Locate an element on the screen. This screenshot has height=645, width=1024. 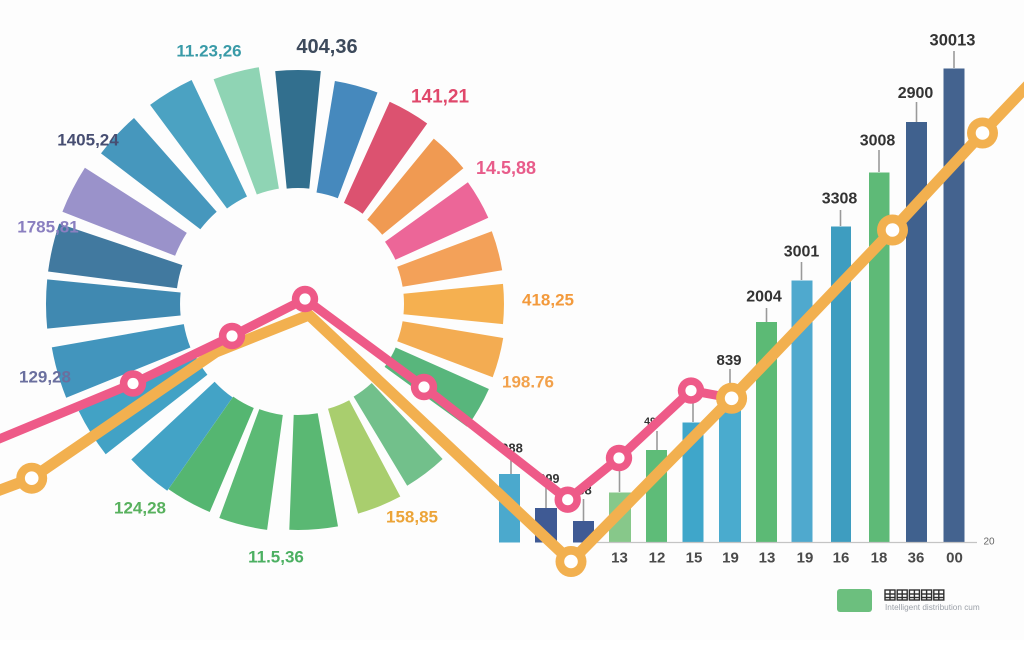
svg-text: 3308 is located at coordinates (840, 199).